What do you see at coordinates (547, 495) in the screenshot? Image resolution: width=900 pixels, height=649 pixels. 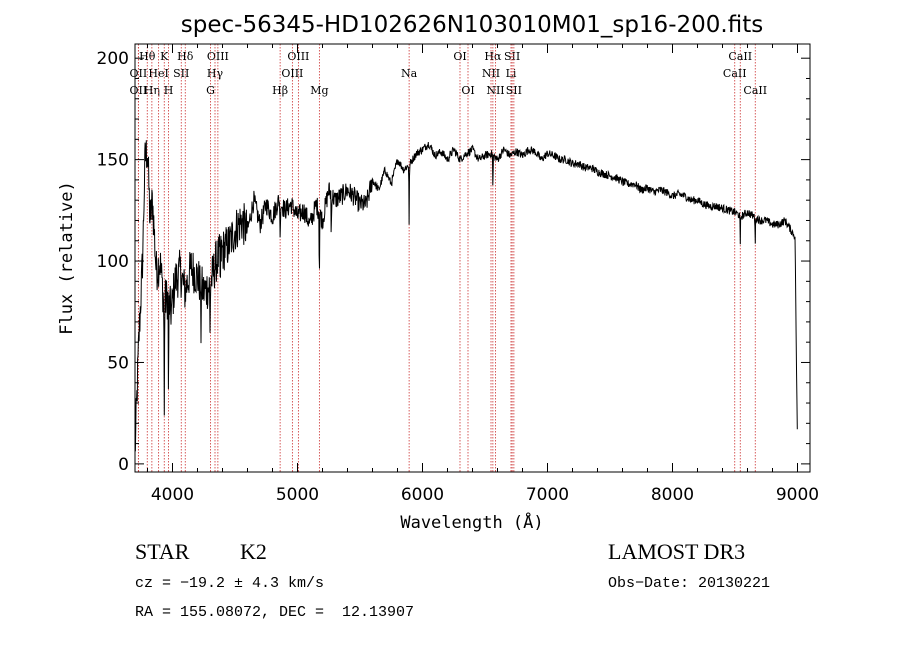 I see `x-tick-label: 7000` at bounding box center [547, 495].